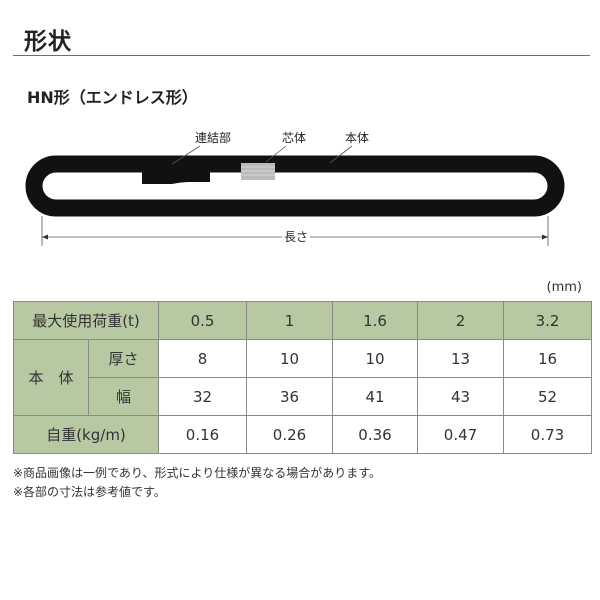 The width and height of the screenshot is (600, 600). I want to click on table-row: 最大使用荷重(t) 0.5 1 1.6 2 3.2, so click(302, 320).